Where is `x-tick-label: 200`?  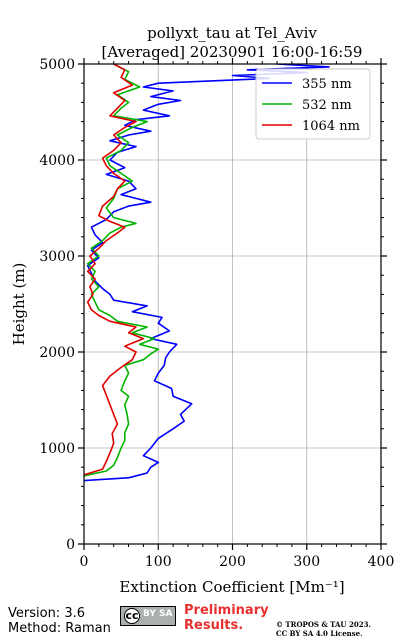 x-tick-label: 200 is located at coordinates (232, 562).